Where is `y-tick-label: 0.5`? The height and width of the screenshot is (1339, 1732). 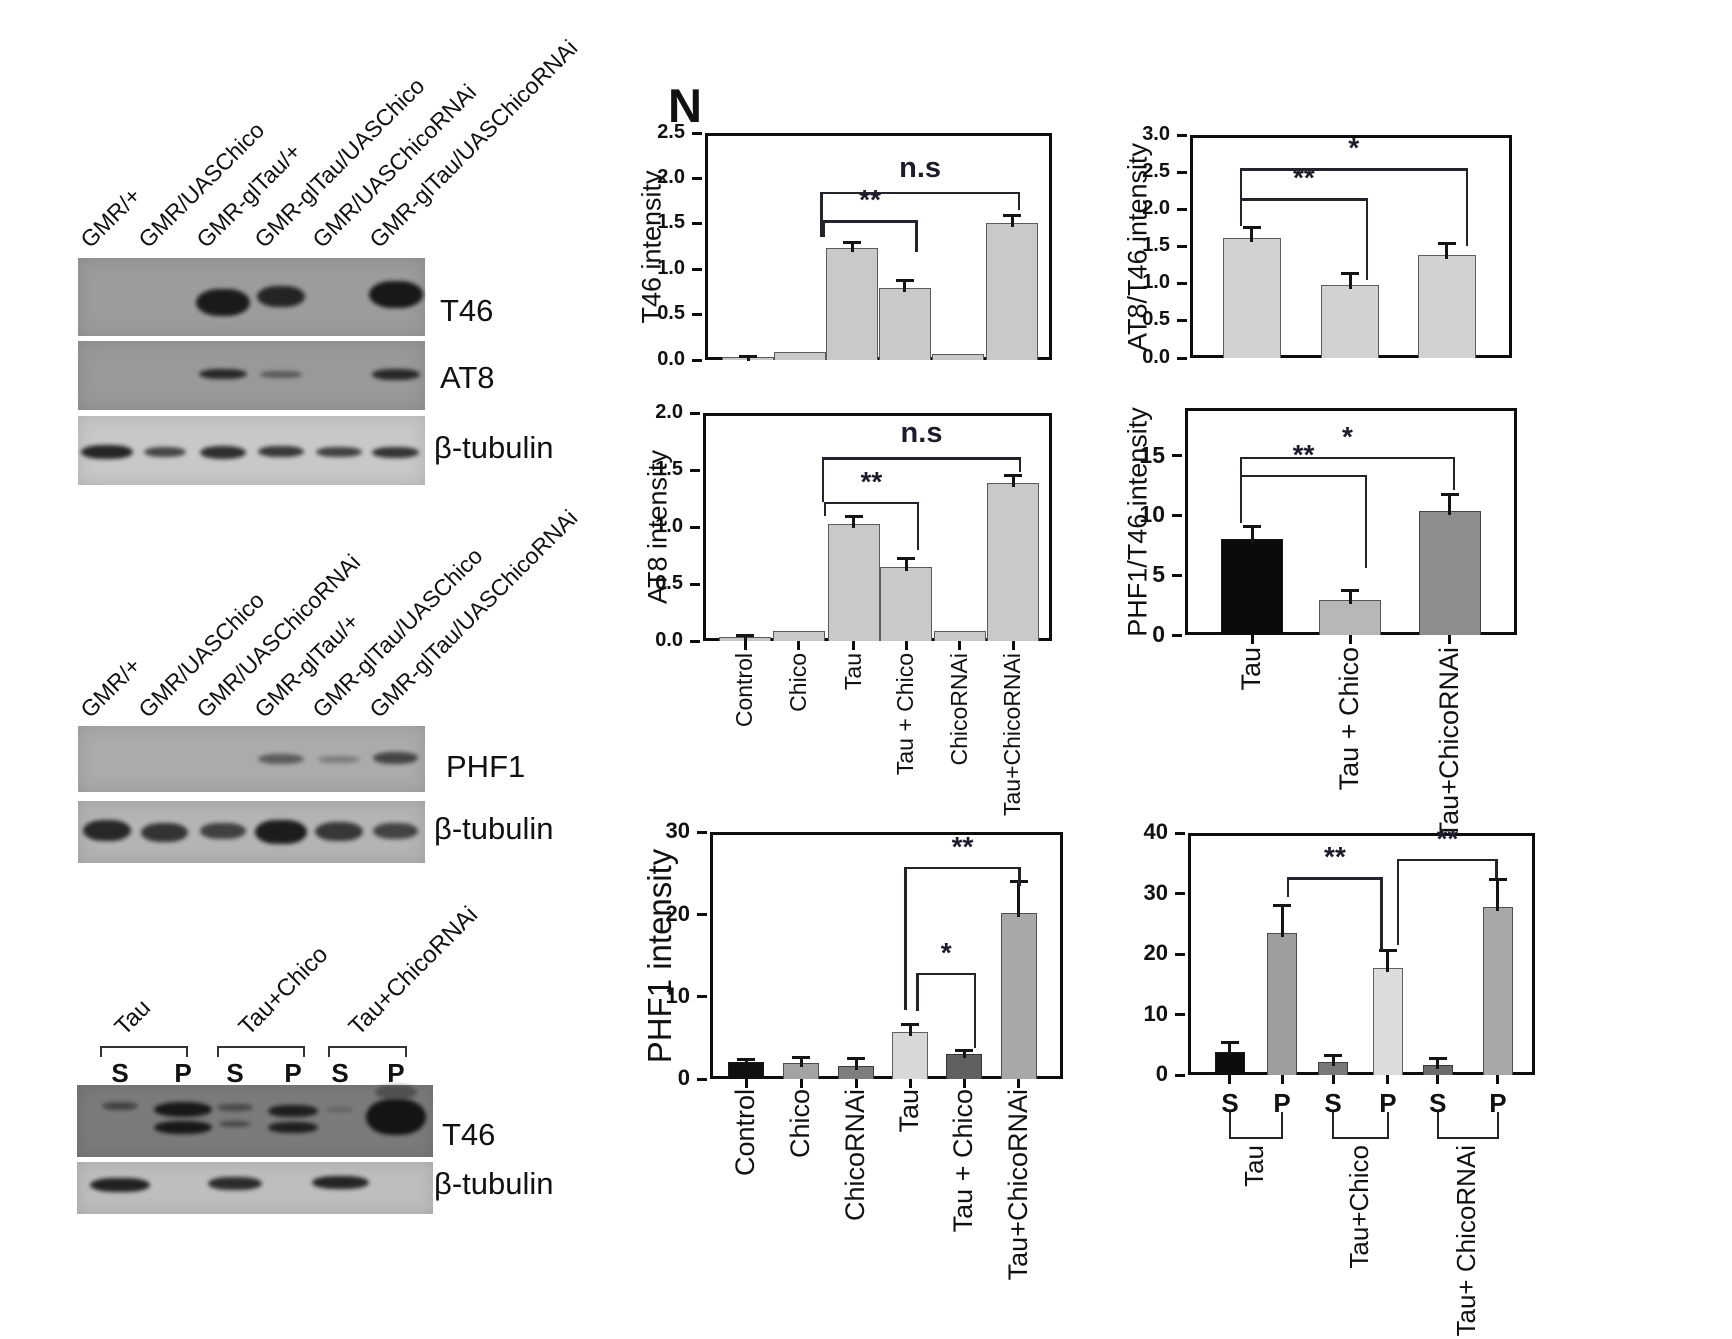
y-tick-label: 0.5 is located at coordinates (671, 313).